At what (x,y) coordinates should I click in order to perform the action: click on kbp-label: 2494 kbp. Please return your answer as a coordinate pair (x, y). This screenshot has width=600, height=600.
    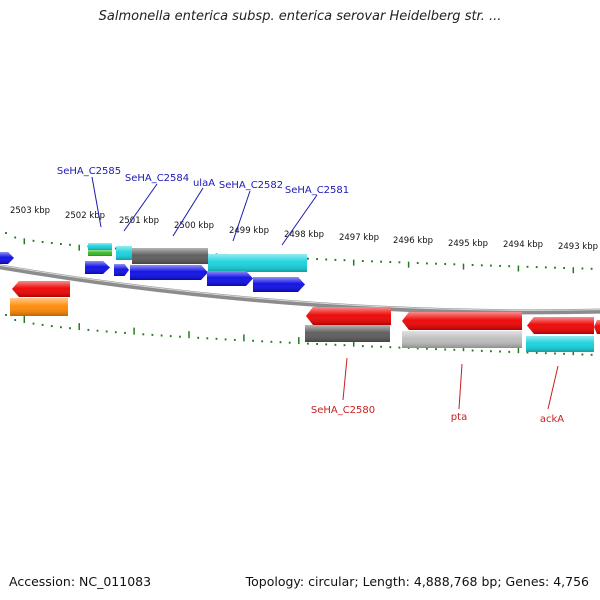
    Looking at the image, I should click on (523, 245).